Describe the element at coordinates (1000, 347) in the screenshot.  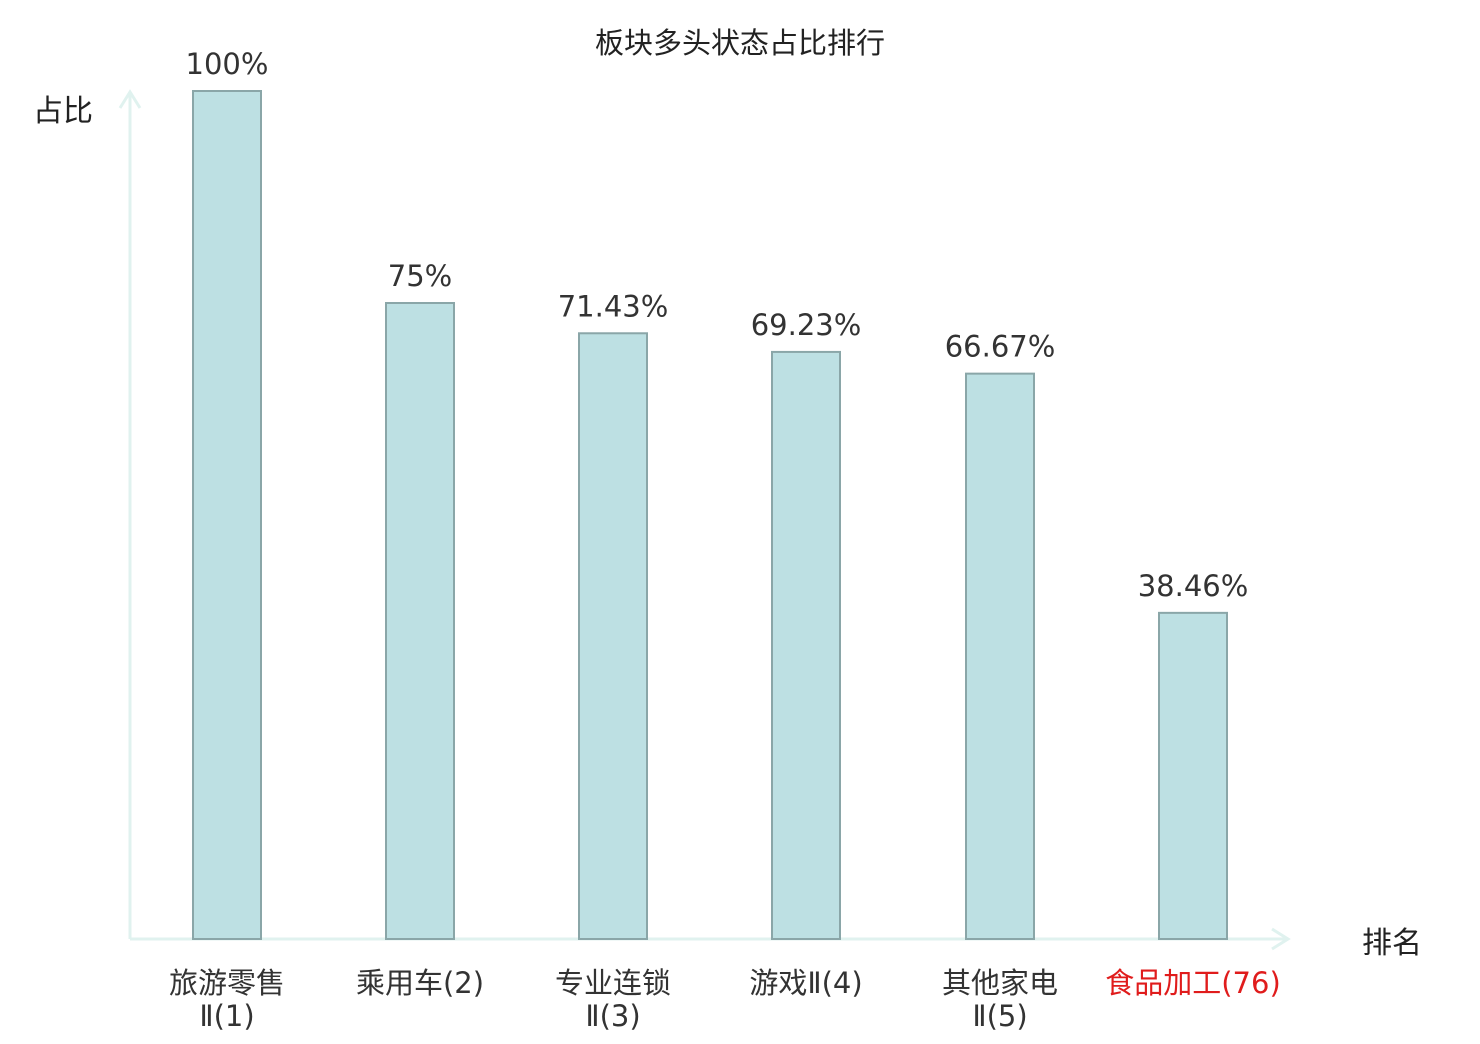
I see `bar-value-label: 66.67%` at that location.